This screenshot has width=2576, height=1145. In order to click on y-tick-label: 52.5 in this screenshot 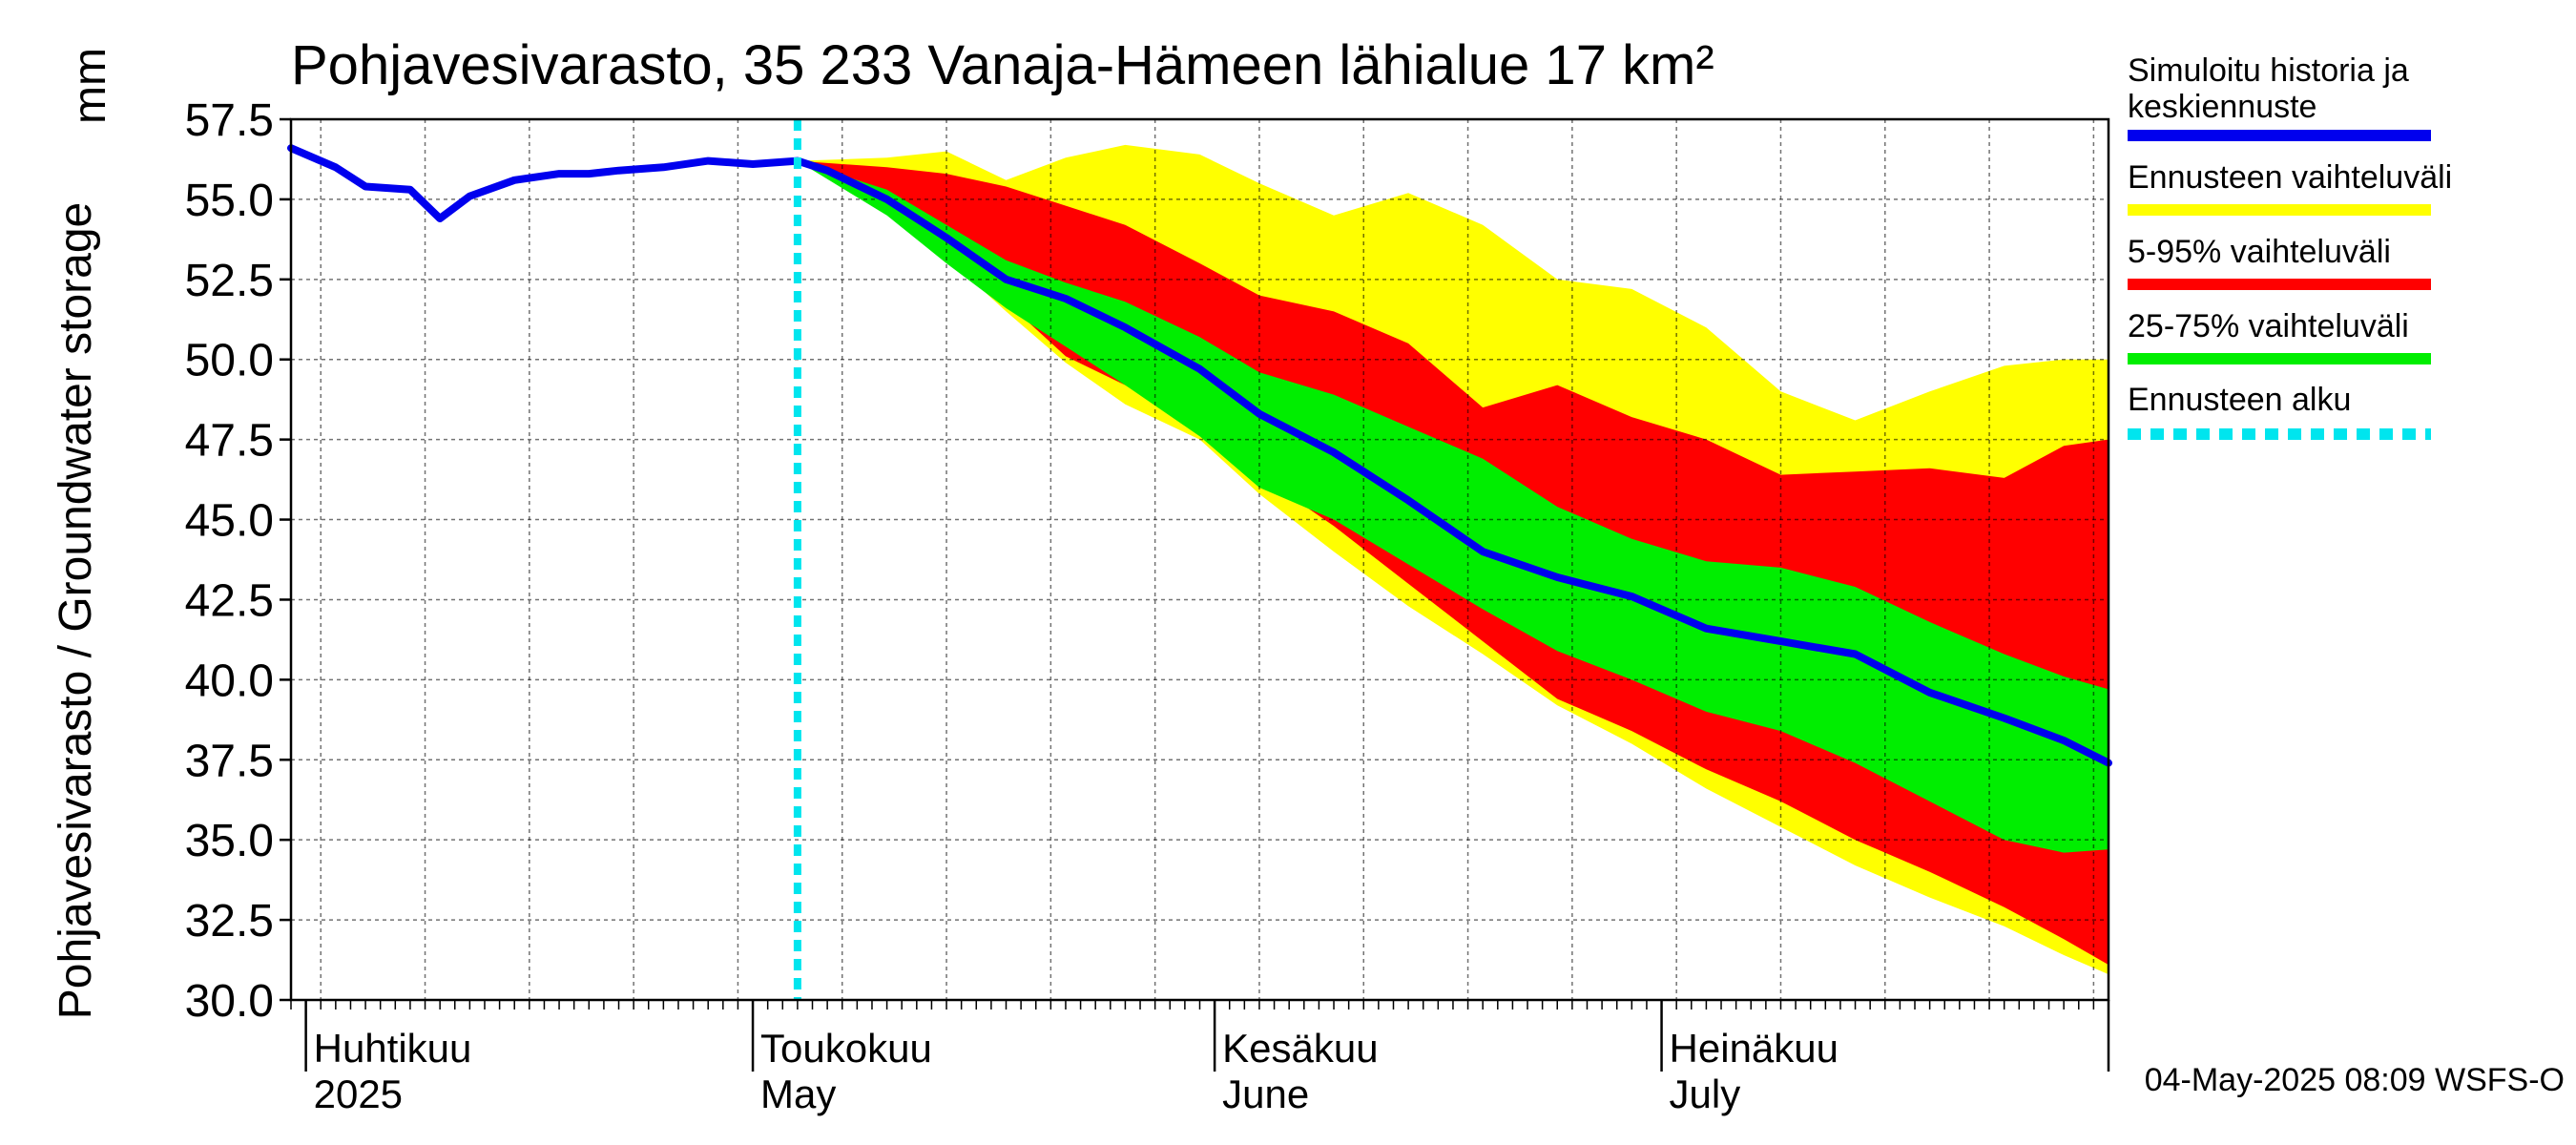, I will do `click(229, 281)`.